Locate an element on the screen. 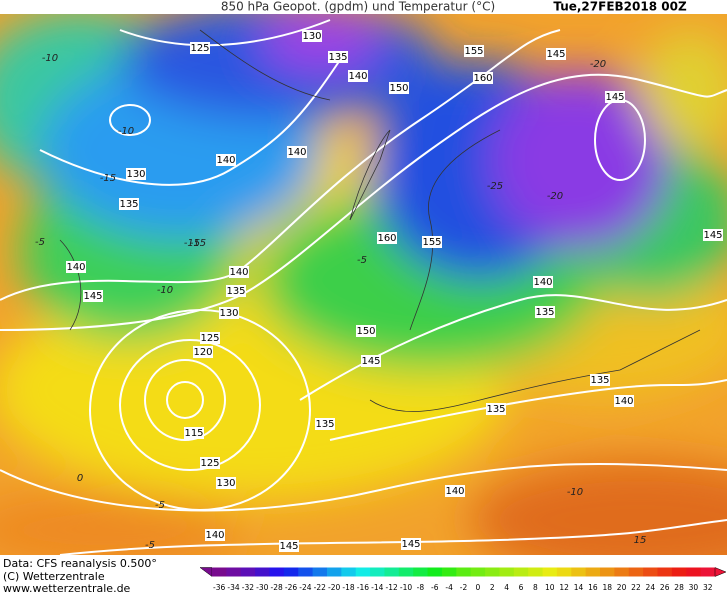 This screenshot has width=727, height=593. colorbar-label: -30 is located at coordinates (262, 587).